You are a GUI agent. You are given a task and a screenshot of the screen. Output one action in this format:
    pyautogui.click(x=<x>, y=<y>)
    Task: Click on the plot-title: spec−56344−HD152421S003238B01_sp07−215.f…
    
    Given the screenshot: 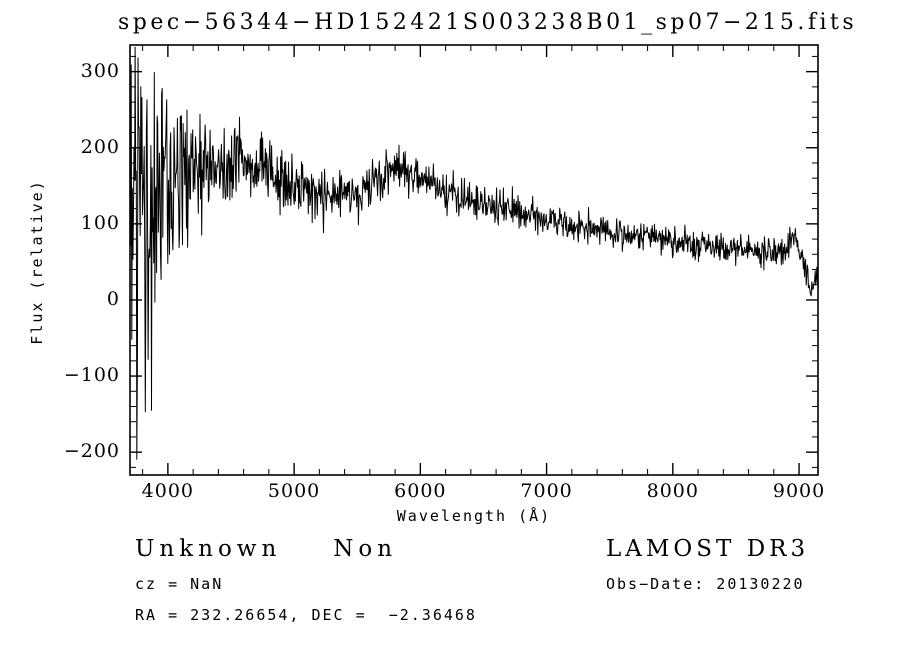 What is the action you would take?
    pyautogui.click(x=488, y=22)
    